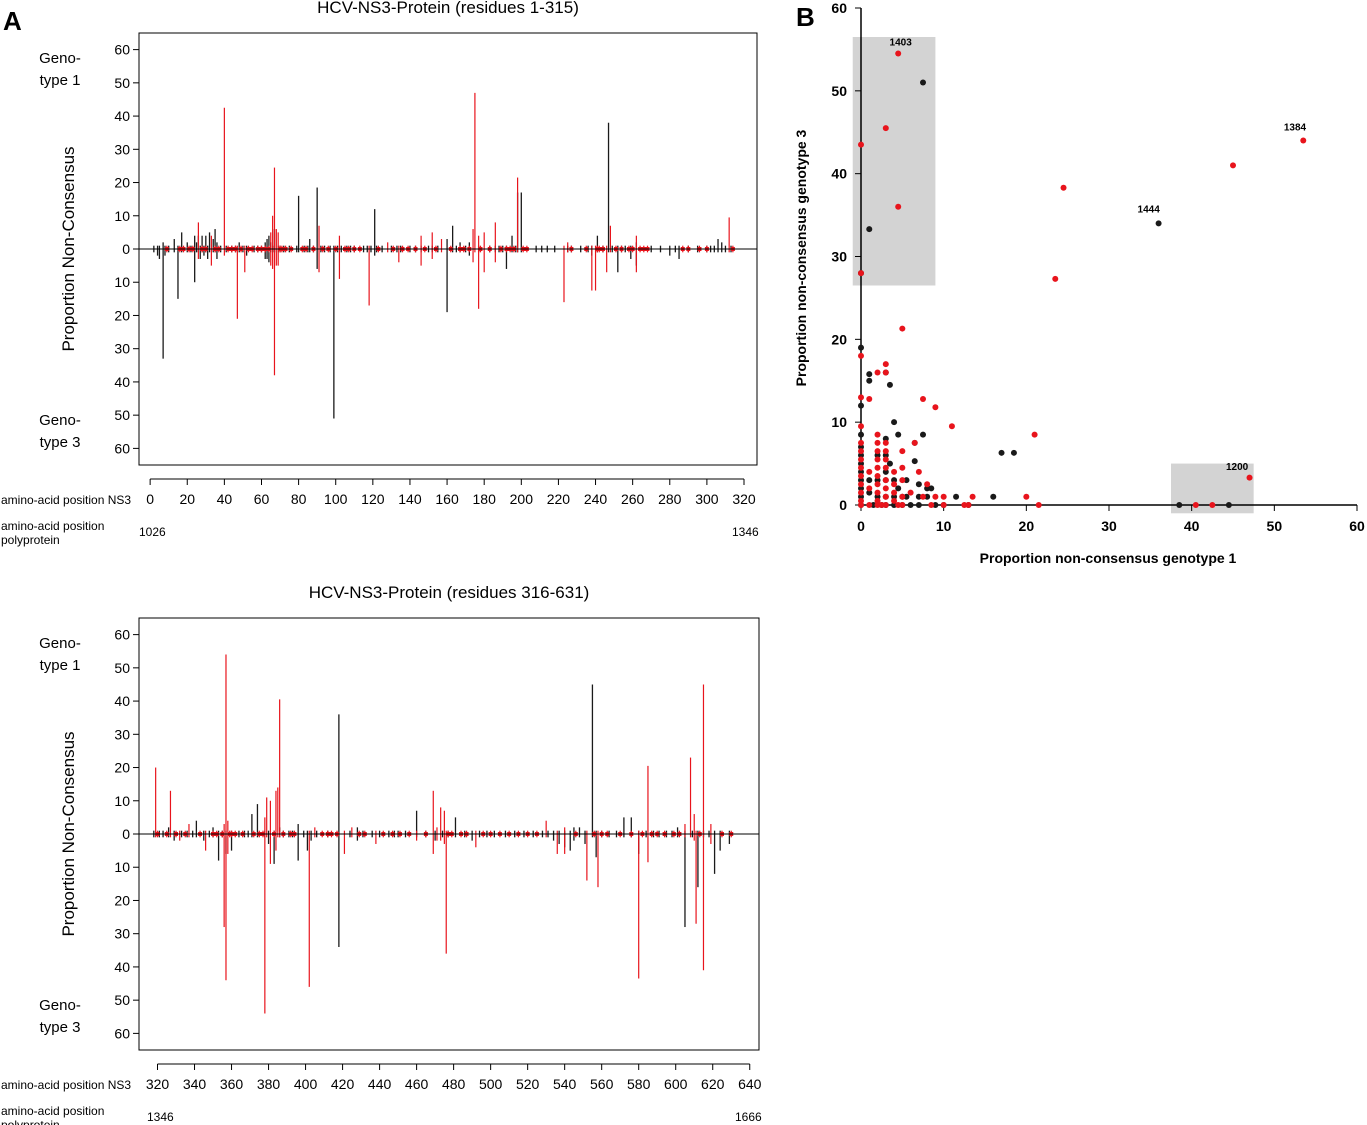 Image resolution: width=1367 pixels, height=1125 pixels. Describe the element at coordinates (745, 532) in the screenshot. I see `poly-end-label: 1346` at that location.